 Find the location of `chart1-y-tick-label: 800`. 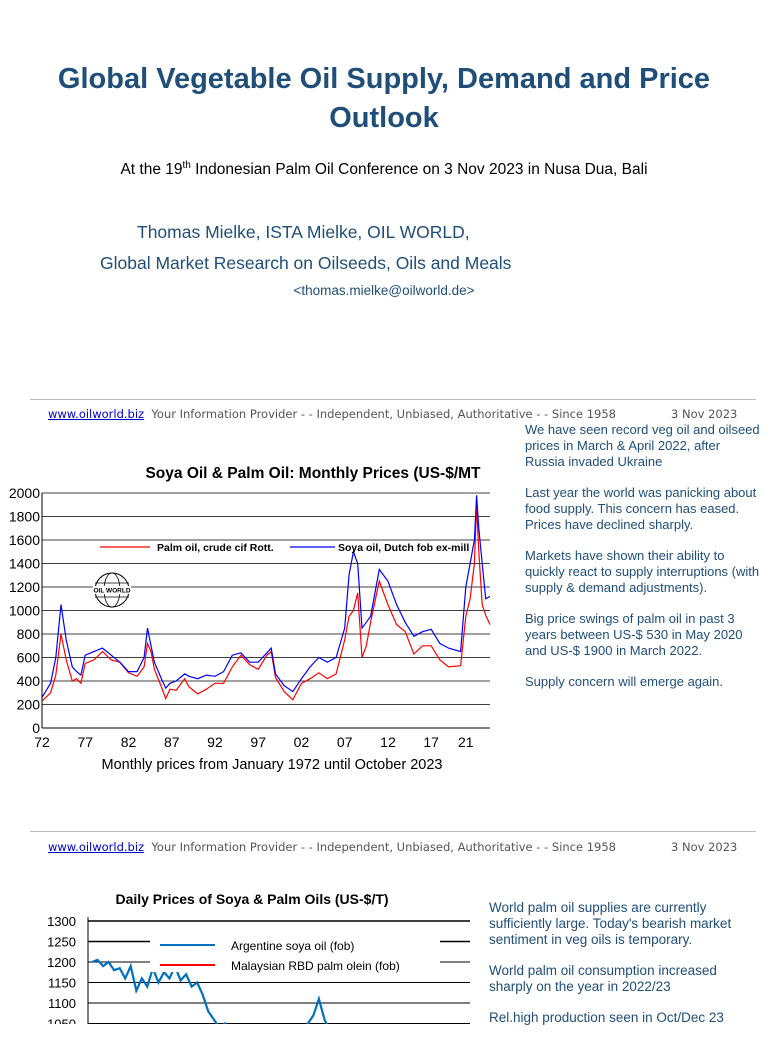

chart1-y-tick-label: 800 is located at coordinates (29, 634).